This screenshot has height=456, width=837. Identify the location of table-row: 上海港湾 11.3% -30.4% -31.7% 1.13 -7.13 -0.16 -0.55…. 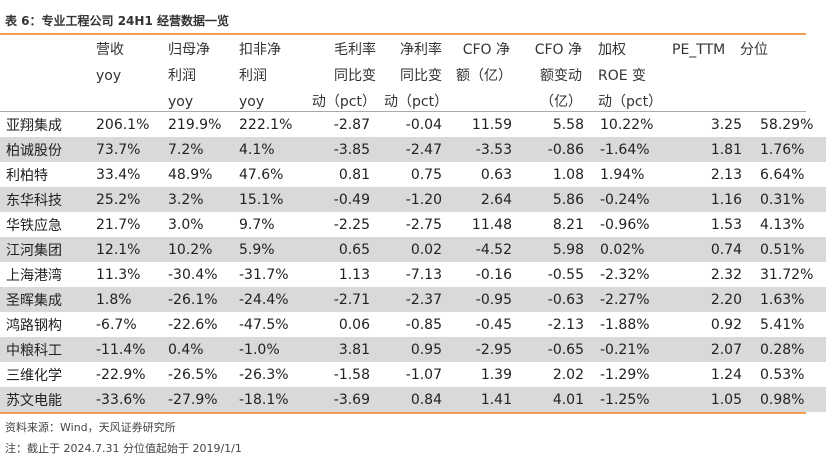
(413, 274).